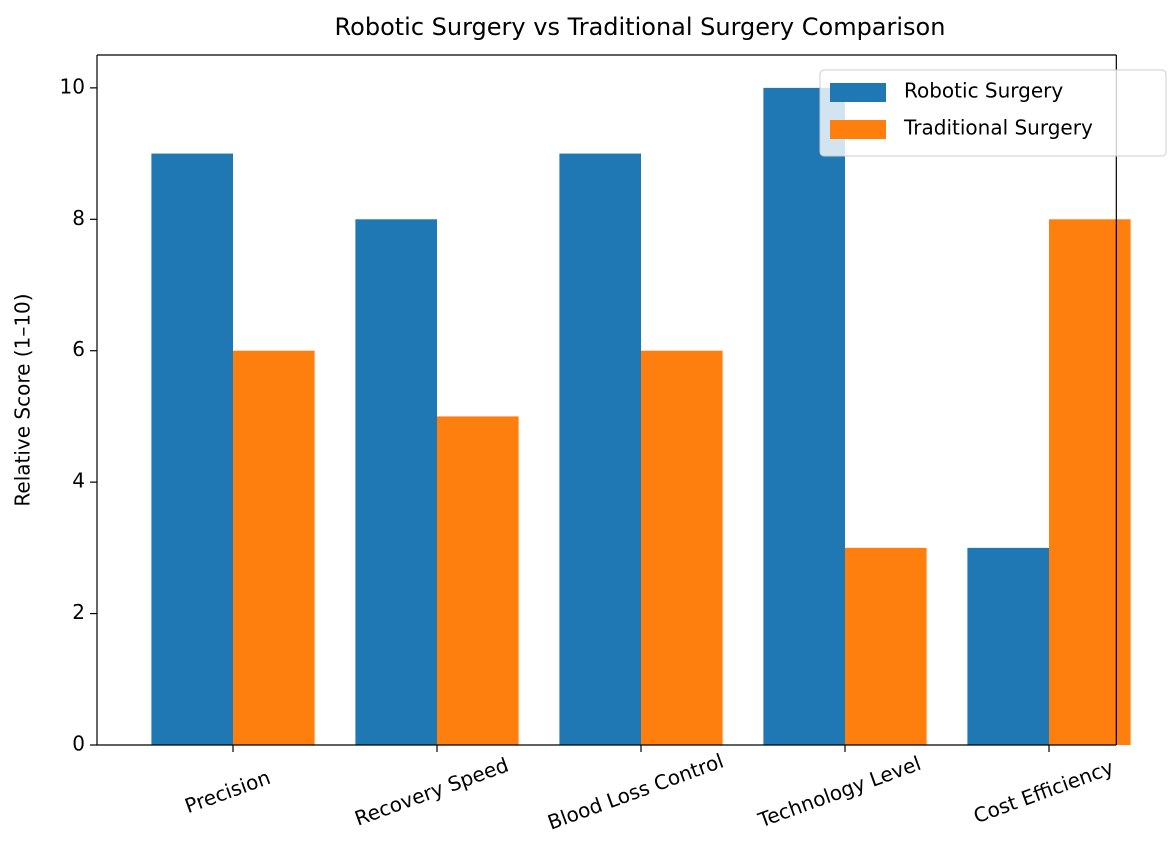  Describe the element at coordinates (78, 612) in the screenshot. I see `y-tick-label: 2` at that location.